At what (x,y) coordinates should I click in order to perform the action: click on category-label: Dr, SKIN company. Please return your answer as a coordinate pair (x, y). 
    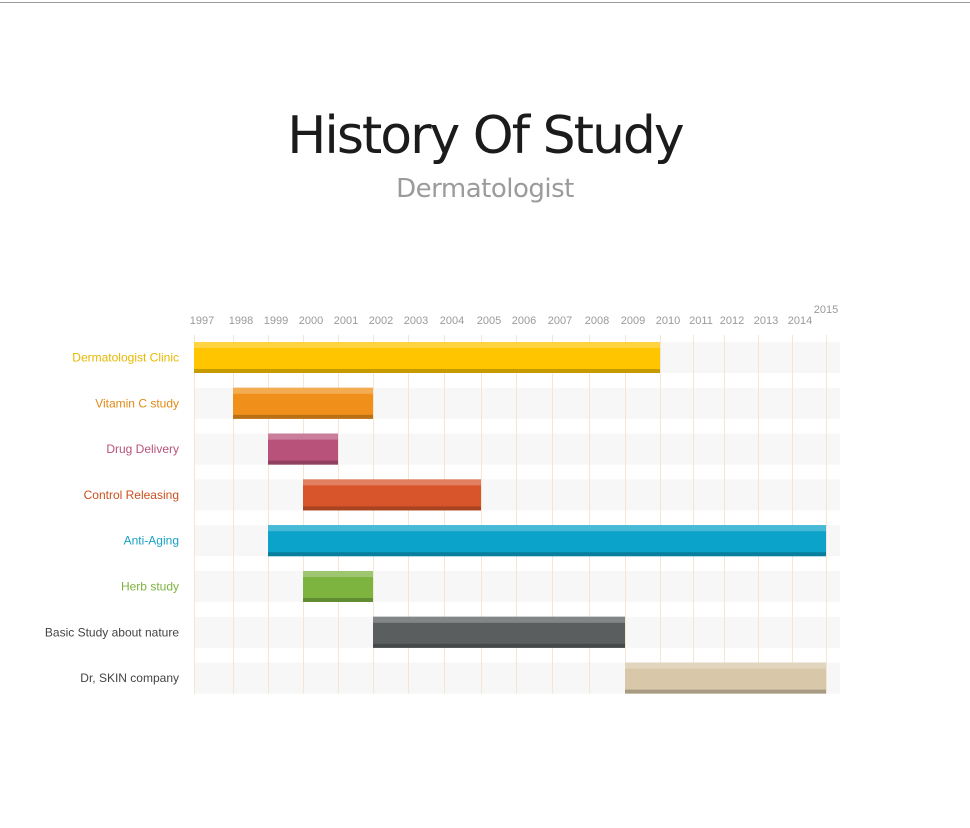
    Looking at the image, I should click on (129, 678).